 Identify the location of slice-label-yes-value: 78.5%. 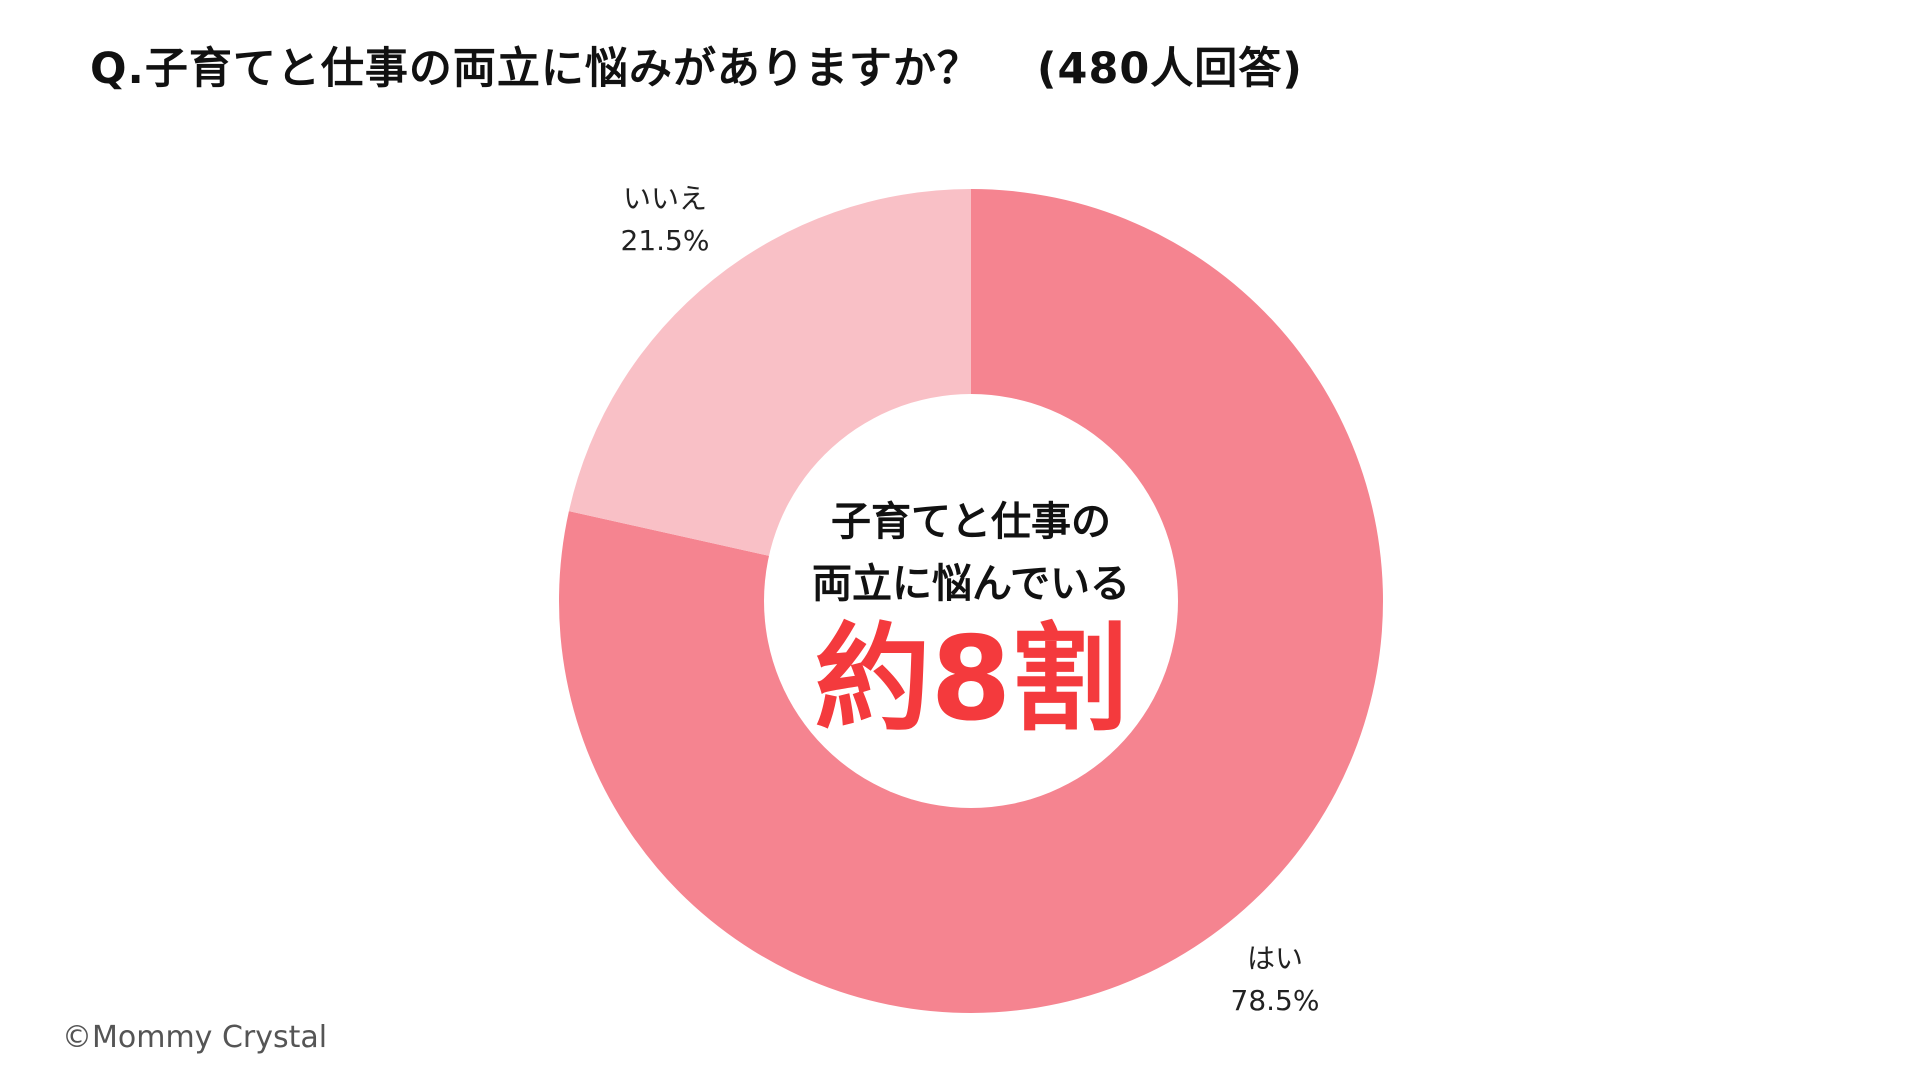
(1275, 1000).